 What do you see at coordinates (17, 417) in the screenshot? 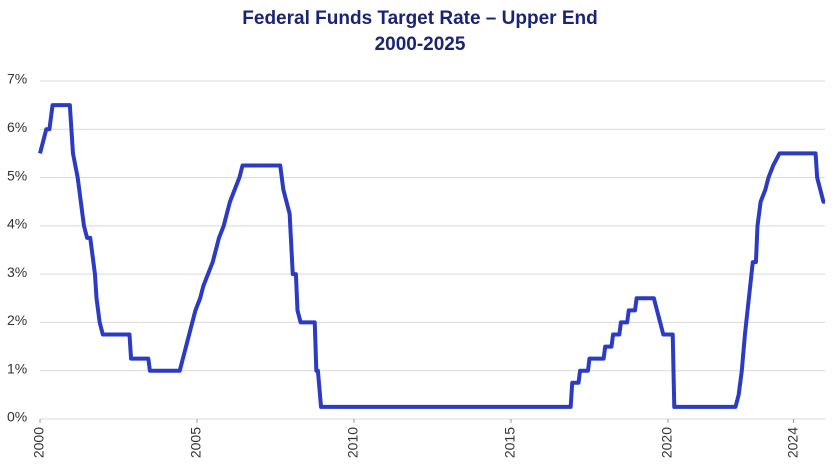
I see `y-tick-label: 0%` at bounding box center [17, 417].